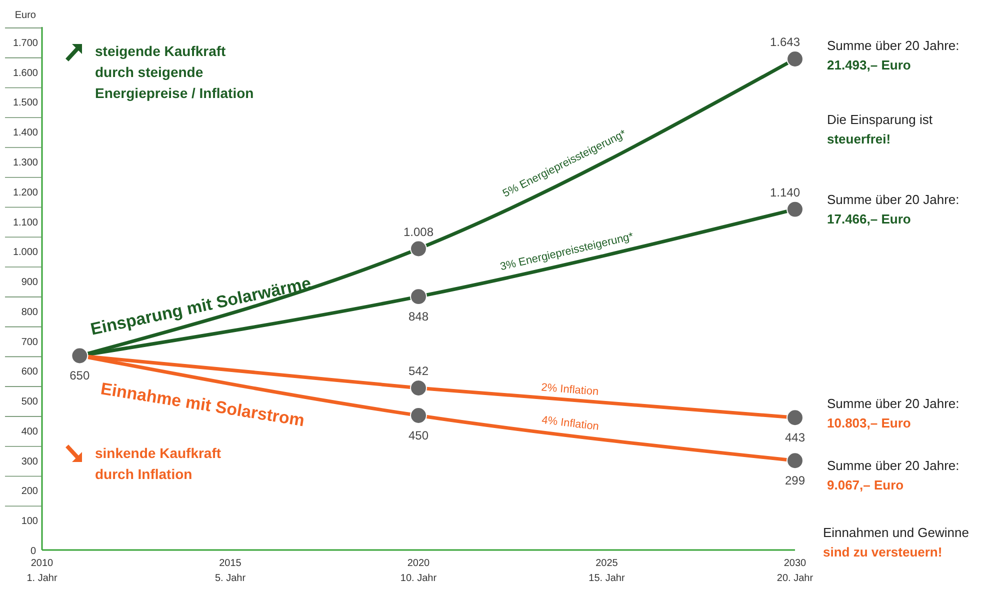  What do you see at coordinates (29, 522) in the screenshot?
I see `y-tick-label: 100` at bounding box center [29, 522].